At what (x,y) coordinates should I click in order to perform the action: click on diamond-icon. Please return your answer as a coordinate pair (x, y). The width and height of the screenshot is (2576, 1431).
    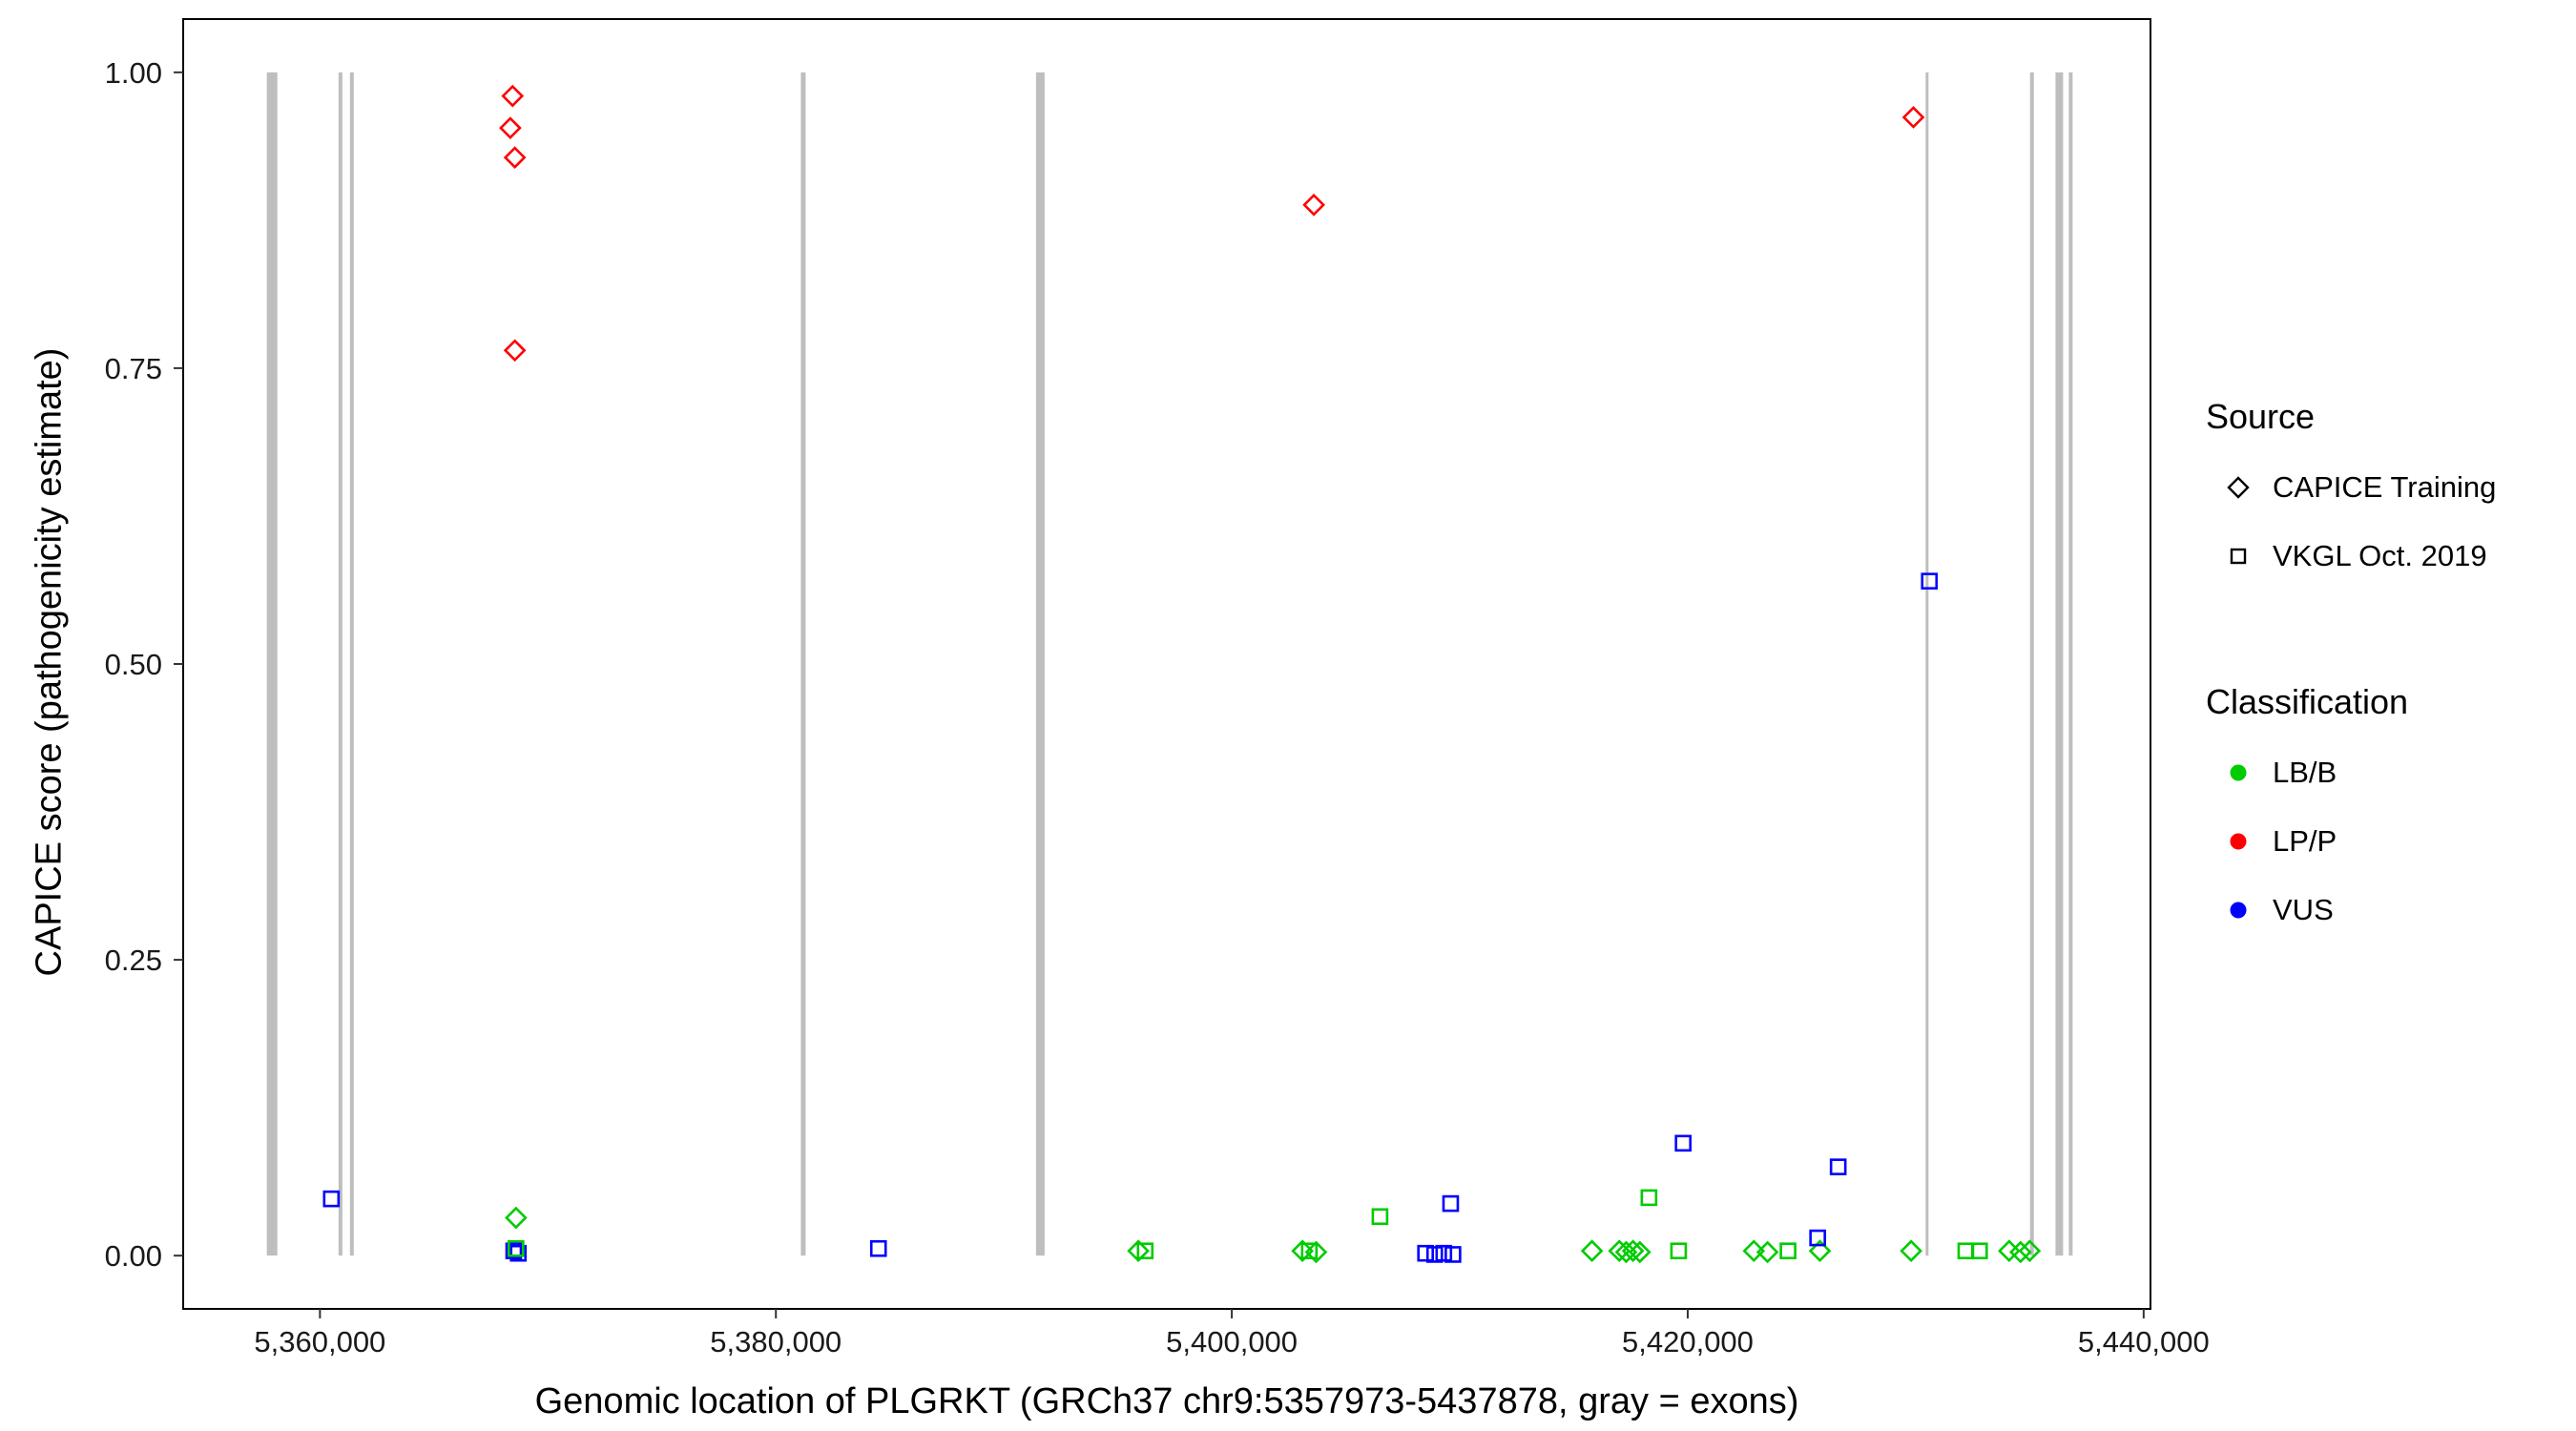
    Looking at the image, I should click on (2238, 487).